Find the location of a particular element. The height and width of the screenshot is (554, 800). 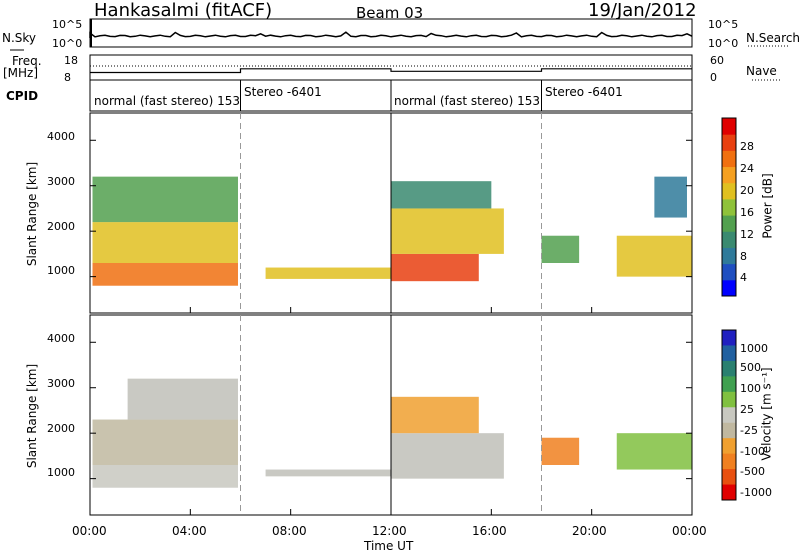

mode-label-3: normal (fast stereo) 153 is located at coordinates (467, 101).